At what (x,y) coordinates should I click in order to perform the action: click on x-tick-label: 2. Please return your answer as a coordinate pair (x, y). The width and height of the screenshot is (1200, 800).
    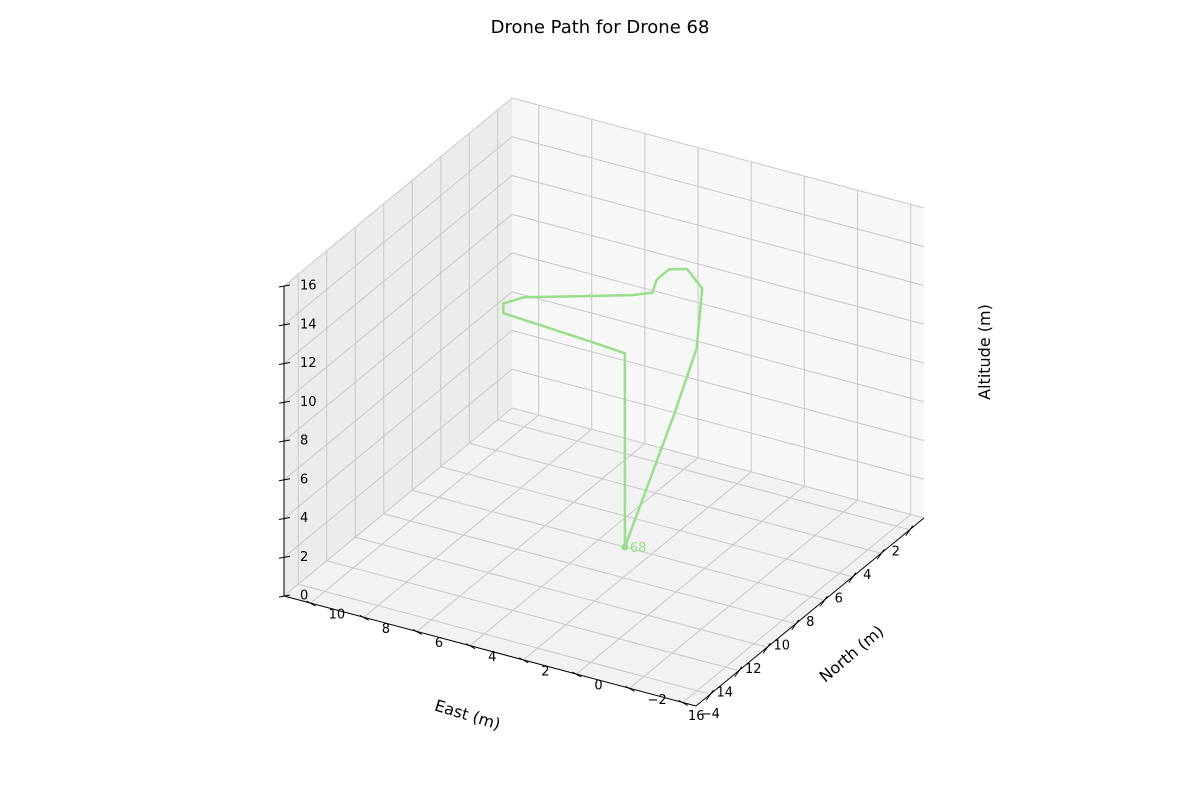
    Looking at the image, I should click on (896, 551).